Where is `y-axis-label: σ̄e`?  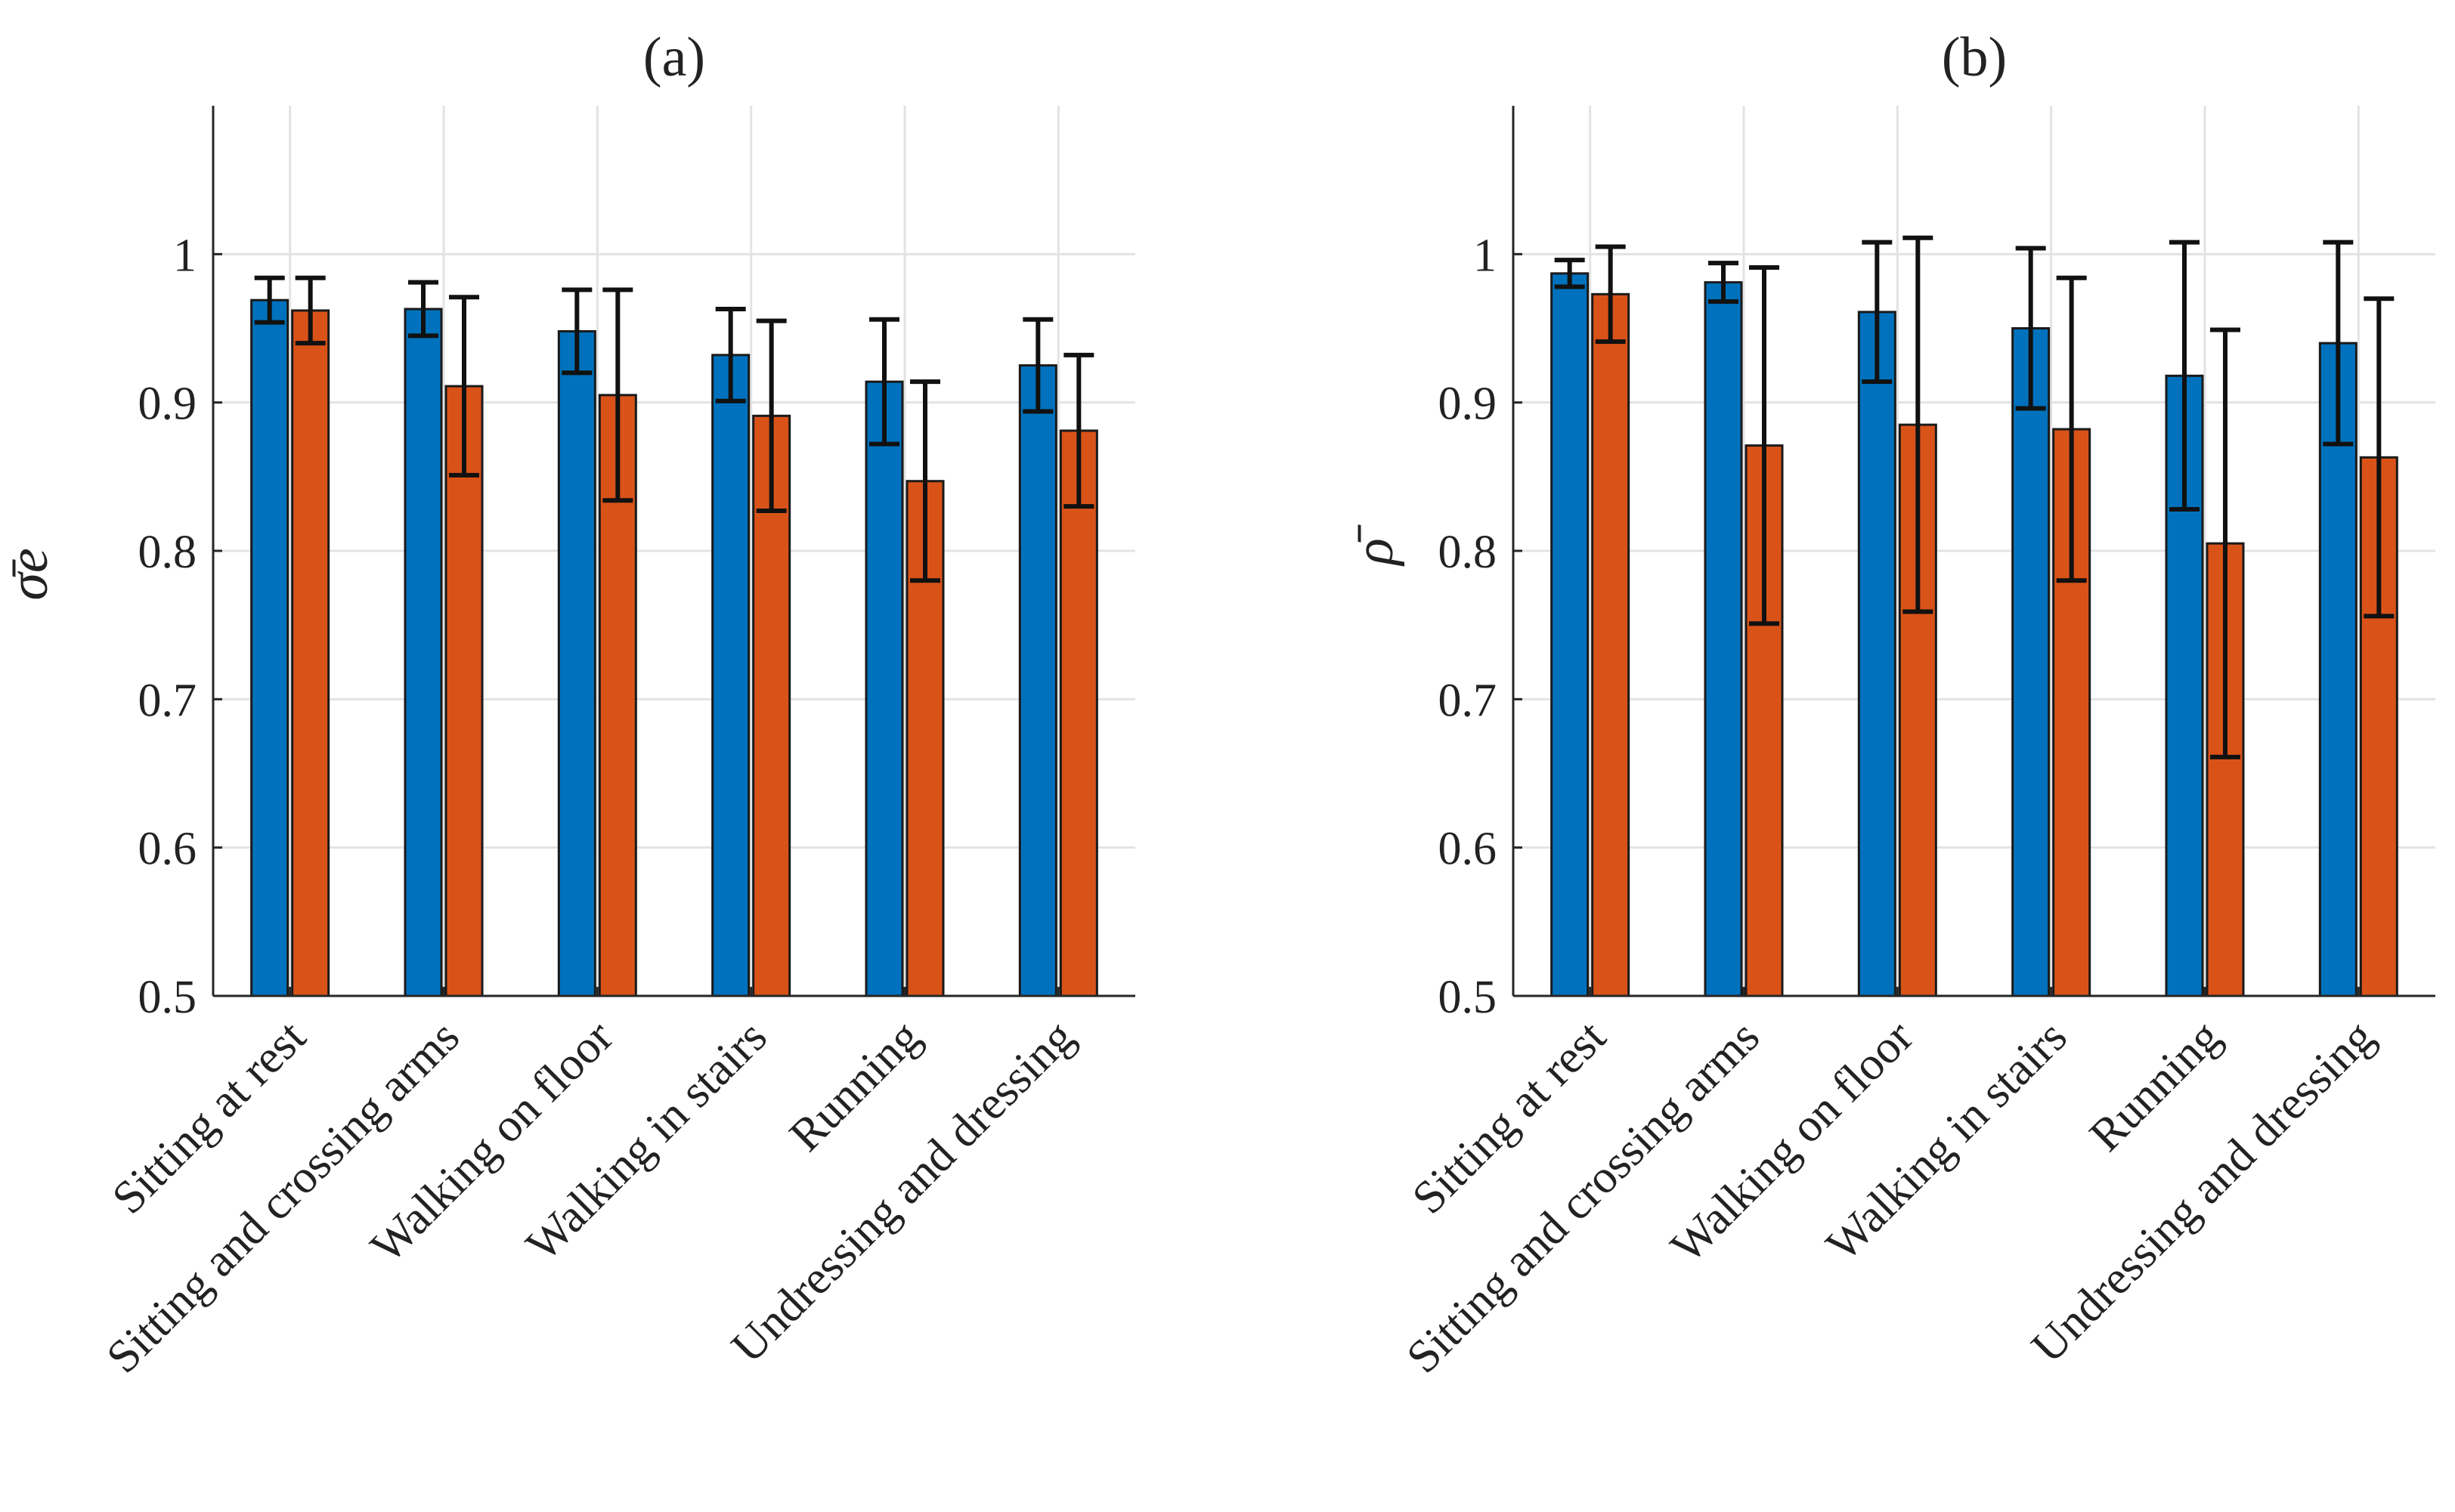
y-axis-label: σ̄e is located at coordinates (30, 574).